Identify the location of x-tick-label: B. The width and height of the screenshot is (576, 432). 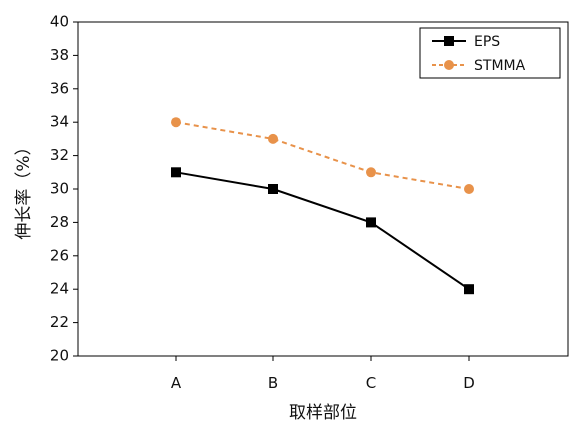
(273, 383).